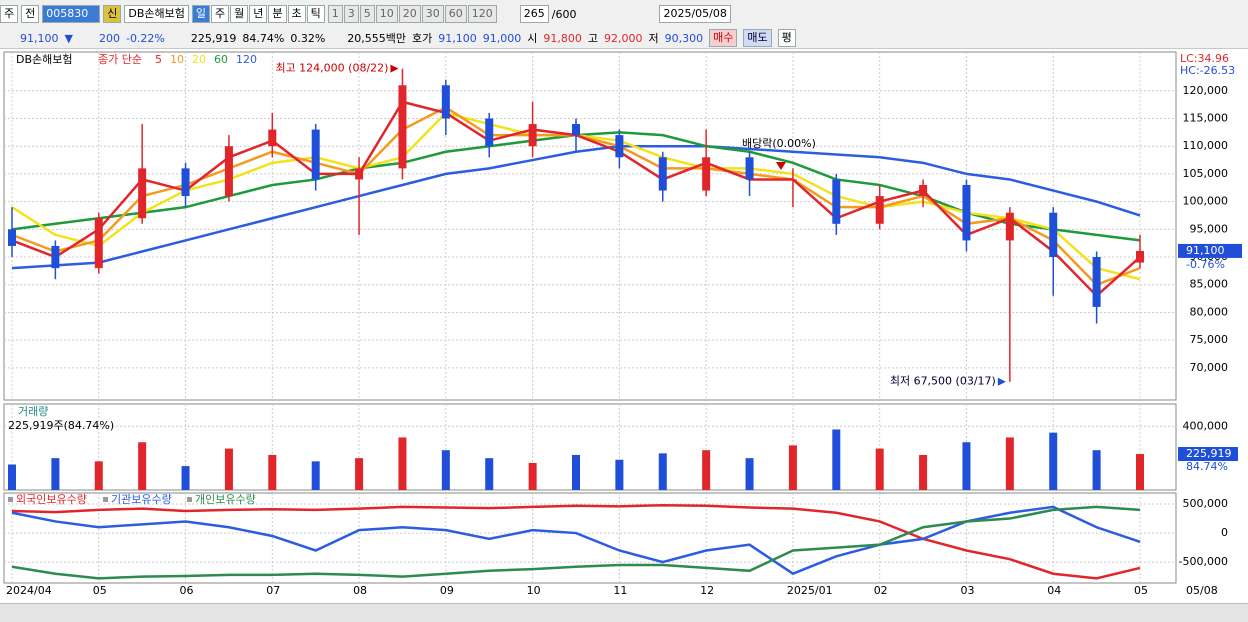 This screenshot has width=1248, height=622. I want to click on price: 91,100, so click(39, 38).